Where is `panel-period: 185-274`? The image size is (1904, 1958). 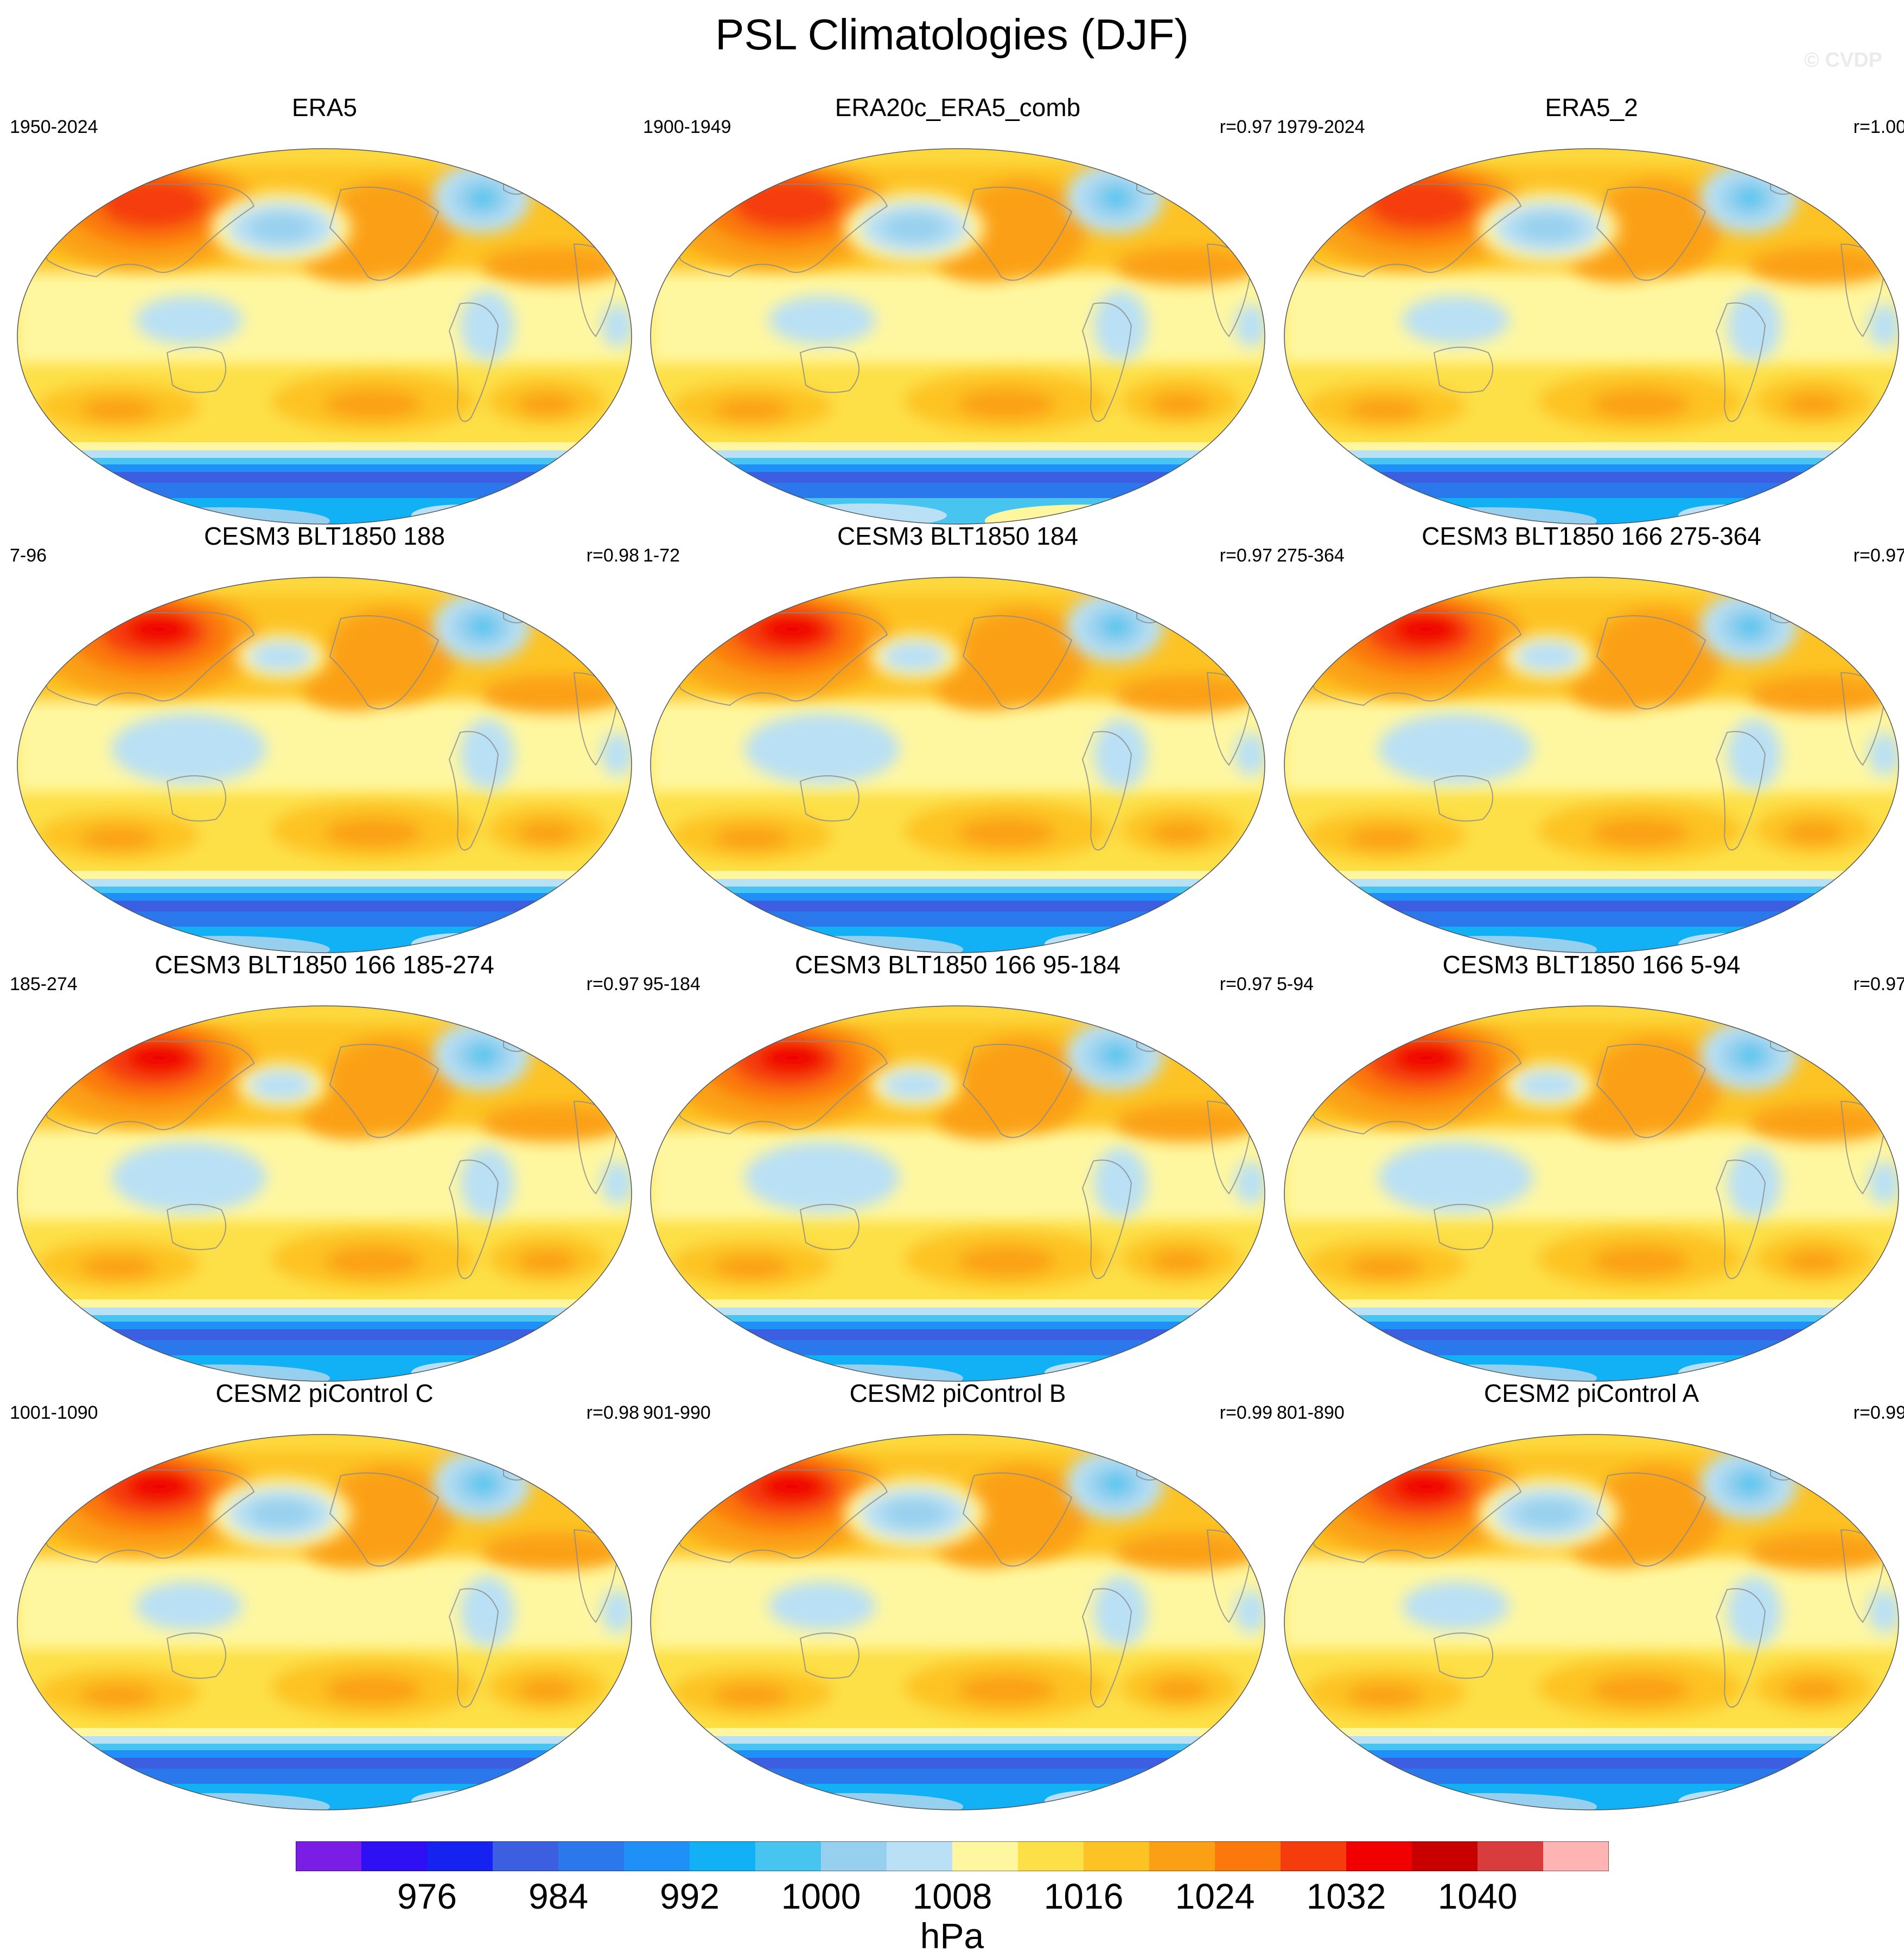
panel-period: 185-274 is located at coordinates (44, 984).